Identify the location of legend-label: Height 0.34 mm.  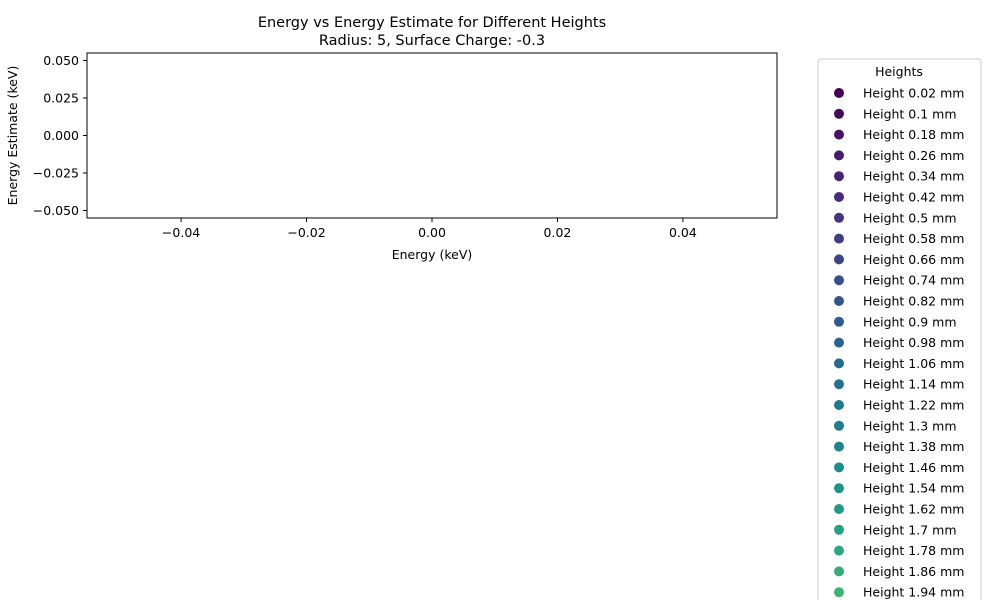
(913, 176).